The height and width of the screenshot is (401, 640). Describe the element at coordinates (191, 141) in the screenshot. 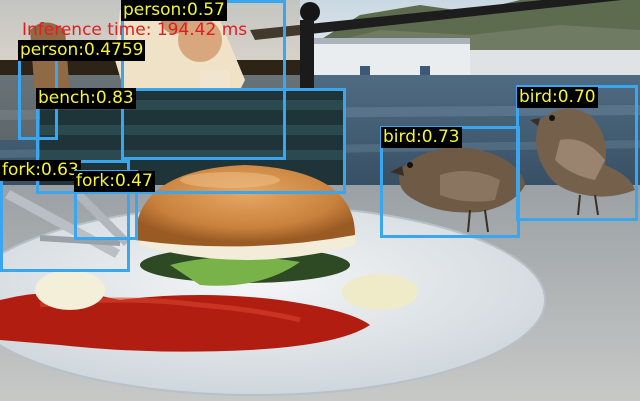

I see `detection-box-bench` at that location.